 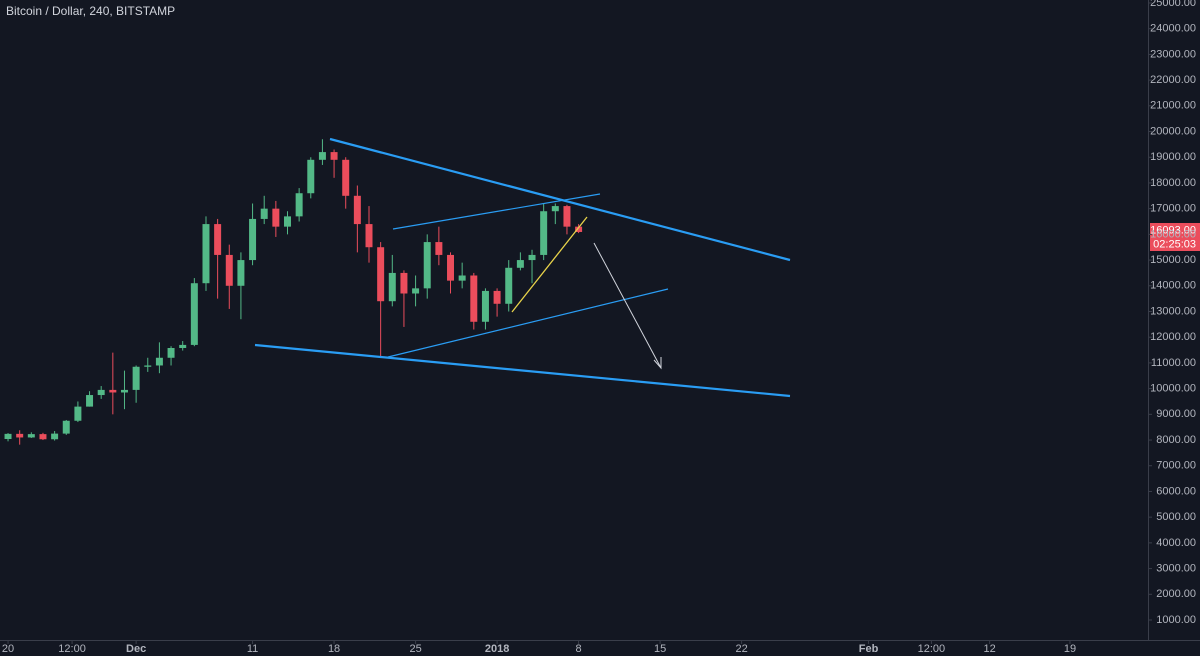 What do you see at coordinates (1176, 466) in the screenshot?
I see `y-tick-label: 7000.00` at bounding box center [1176, 466].